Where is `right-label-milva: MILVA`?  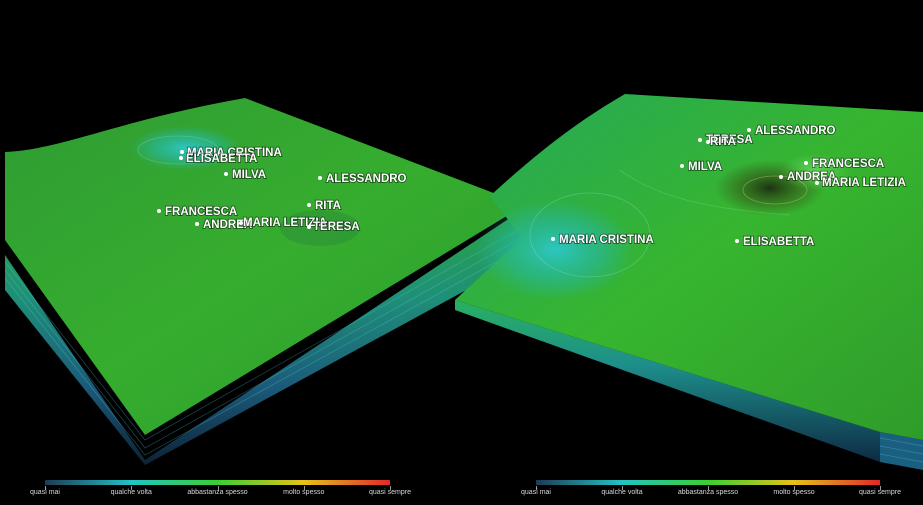
right-label-milva: MILVA is located at coordinates (701, 167).